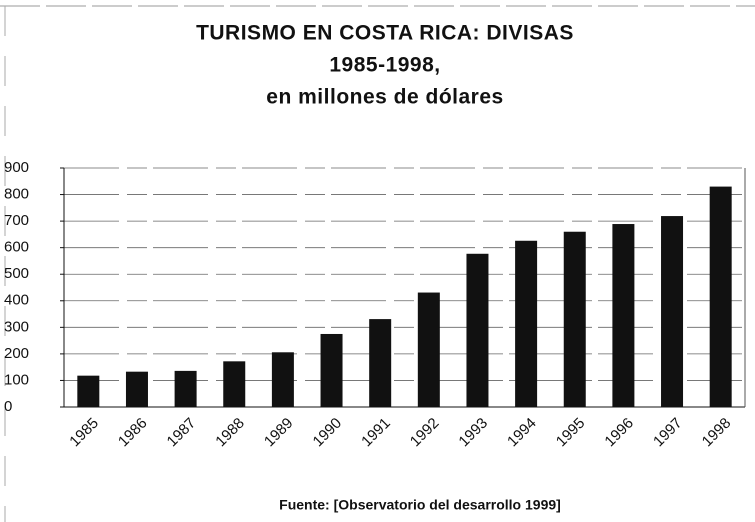  I want to click on y-tick-label: 800, so click(16, 194).